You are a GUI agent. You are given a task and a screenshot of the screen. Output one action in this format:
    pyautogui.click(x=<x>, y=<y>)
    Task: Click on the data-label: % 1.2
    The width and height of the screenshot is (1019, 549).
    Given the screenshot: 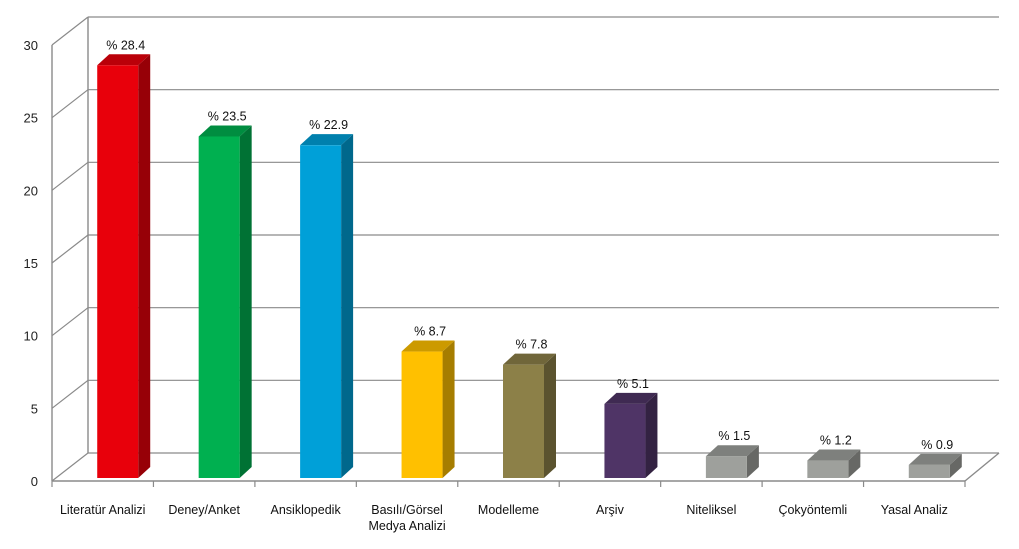 What is the action you would take?
    pyautogui.click(x=836, y=441)
    